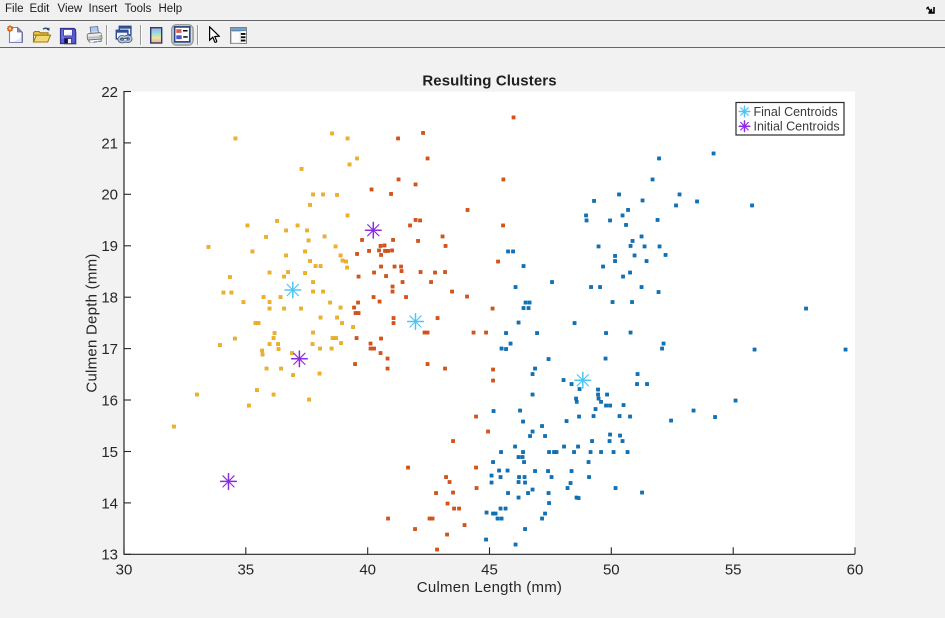 The image size is (945, 618). I want to click on svg-text: 50, so click(611, 570).